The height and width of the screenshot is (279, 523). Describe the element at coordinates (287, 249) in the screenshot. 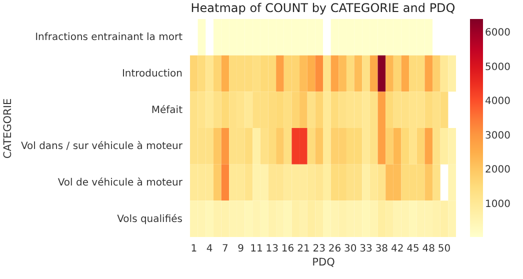

I see `x-tick-label: 16` at that location.